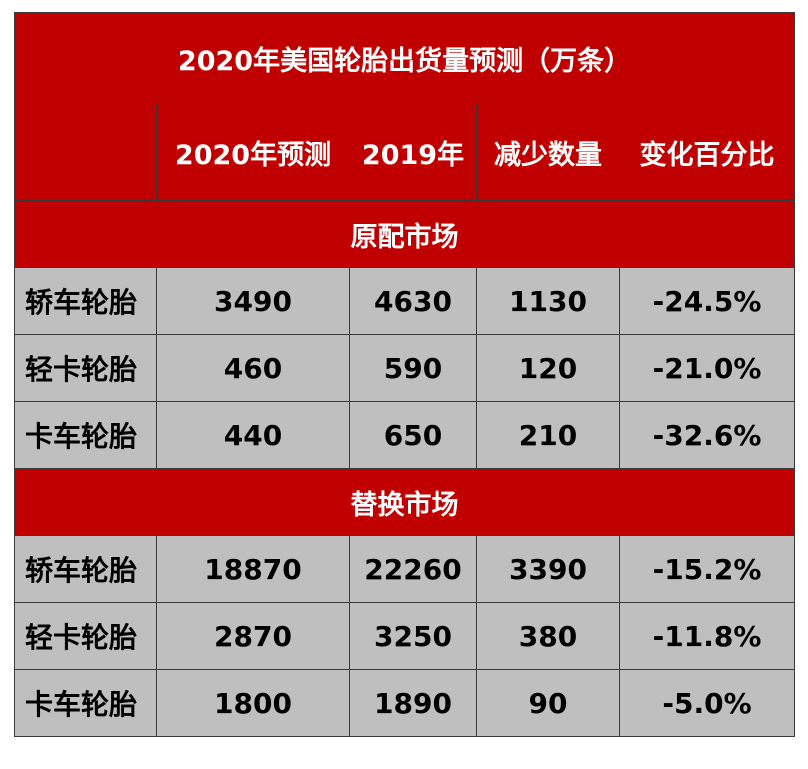 The width and height of the screenshot is (808, 769). I want to click on section-row-replacement: 替换市场, so click(404, 502).